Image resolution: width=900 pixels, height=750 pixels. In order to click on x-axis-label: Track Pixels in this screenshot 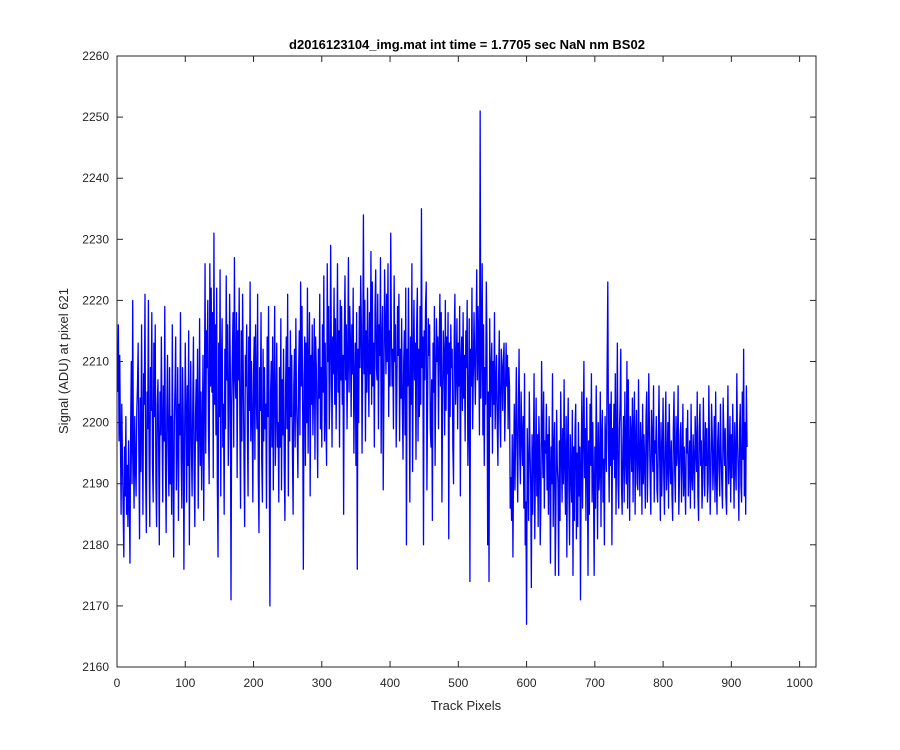, I will do `click(466, 705)`.